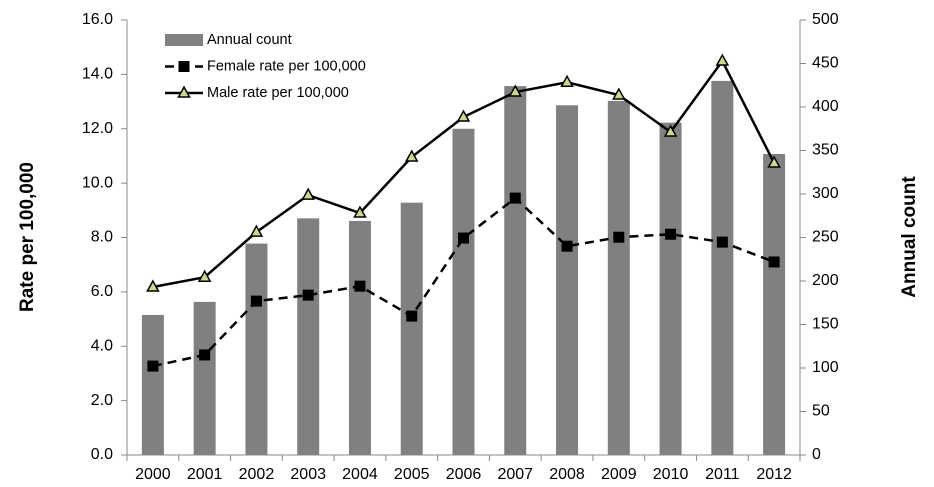 The image size is (934, 487). What do you see at coordinates (360, 474) in the screenshot?
I see `x-tick-label: 2004` at bounding box center [360, 474].